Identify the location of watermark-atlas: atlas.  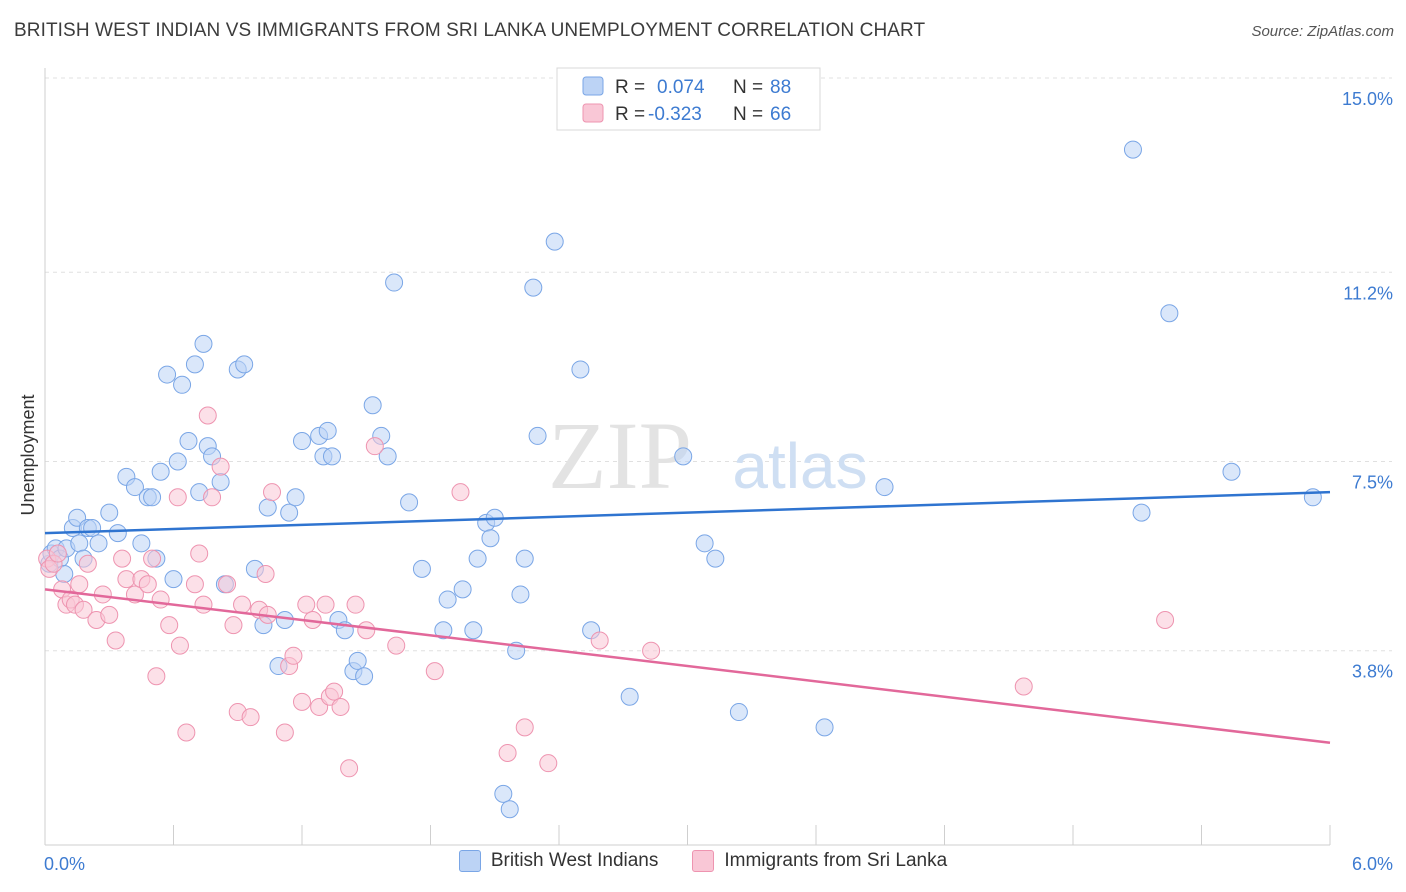
(799, 466).